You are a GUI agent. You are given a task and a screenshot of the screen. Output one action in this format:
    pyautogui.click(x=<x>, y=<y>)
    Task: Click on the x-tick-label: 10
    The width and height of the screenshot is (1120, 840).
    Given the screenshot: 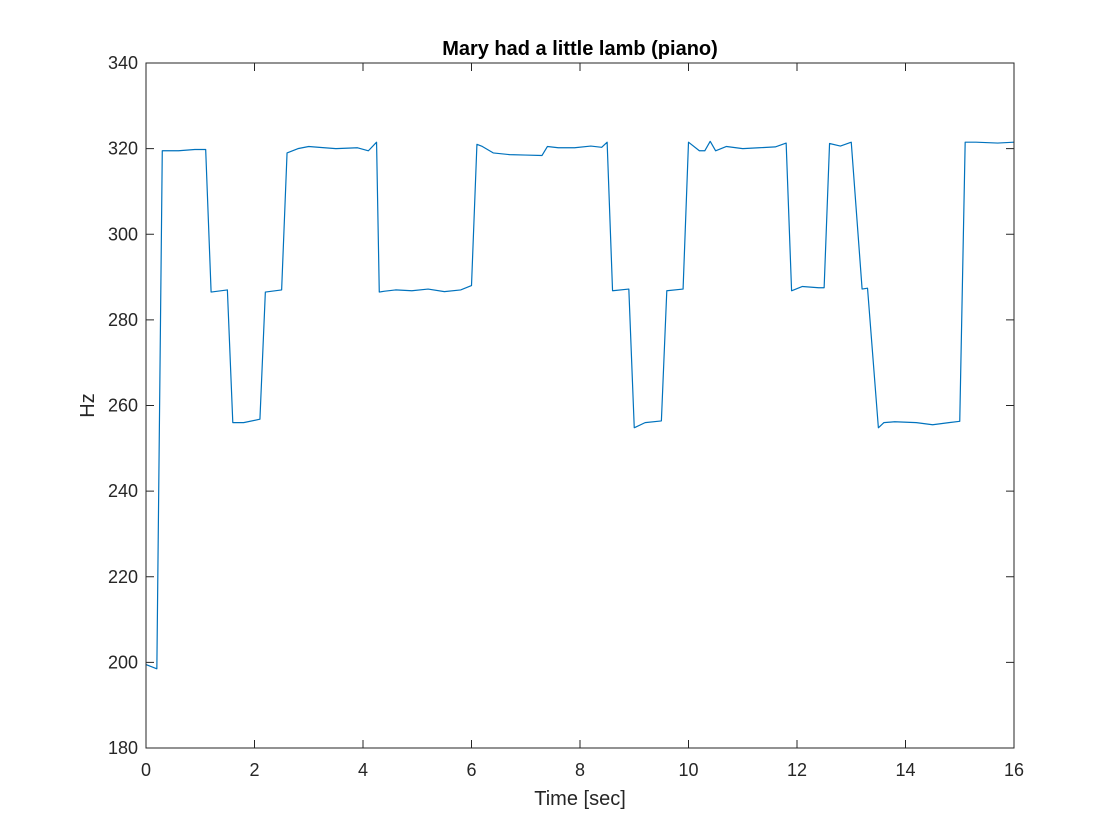 What is the action you would take?
    pyautogui.click(x=688, y=770)
    